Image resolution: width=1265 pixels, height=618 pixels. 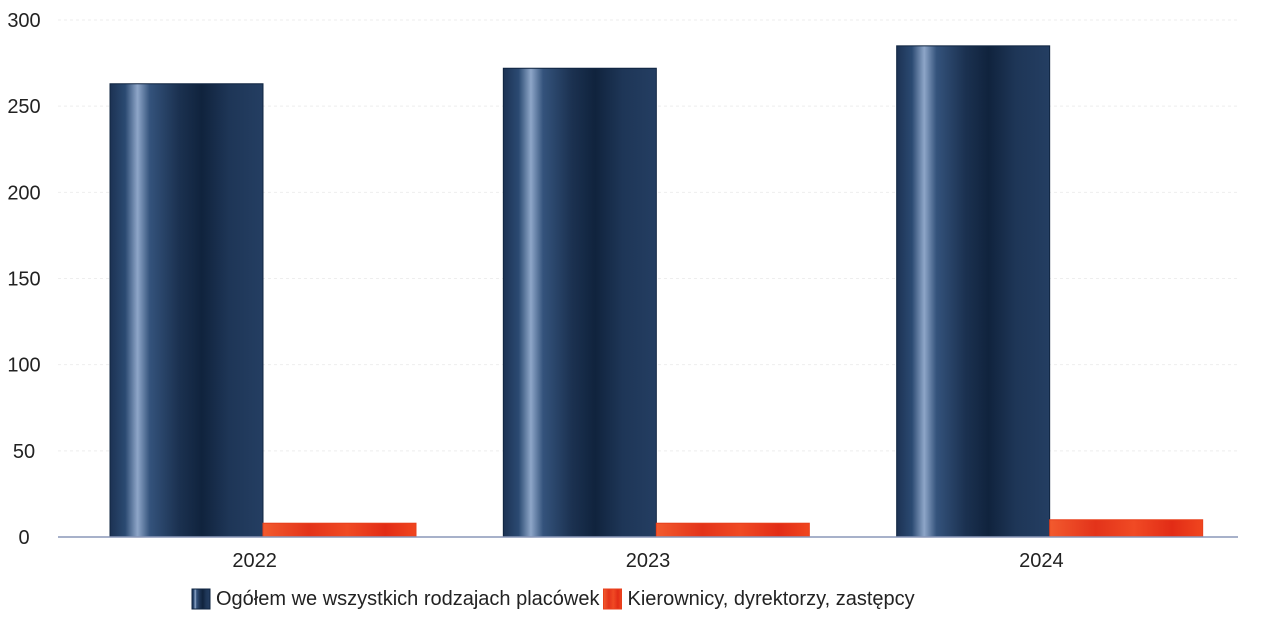 I want to click on y-tick-label: 250, so click(x=23, y=107).